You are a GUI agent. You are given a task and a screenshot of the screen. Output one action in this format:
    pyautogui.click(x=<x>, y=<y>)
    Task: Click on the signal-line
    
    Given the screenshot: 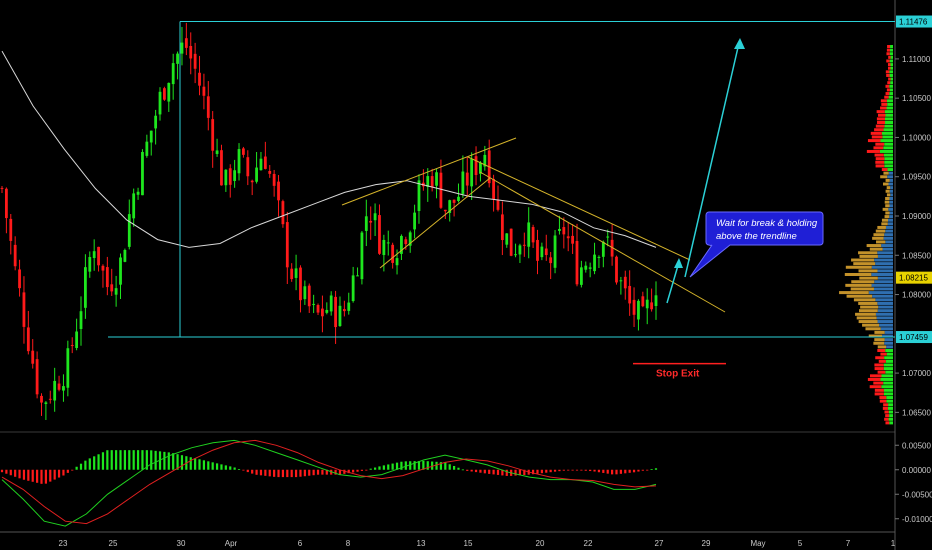 What is the action you would take?
    pyautogui.click(x=329, y=482)
    